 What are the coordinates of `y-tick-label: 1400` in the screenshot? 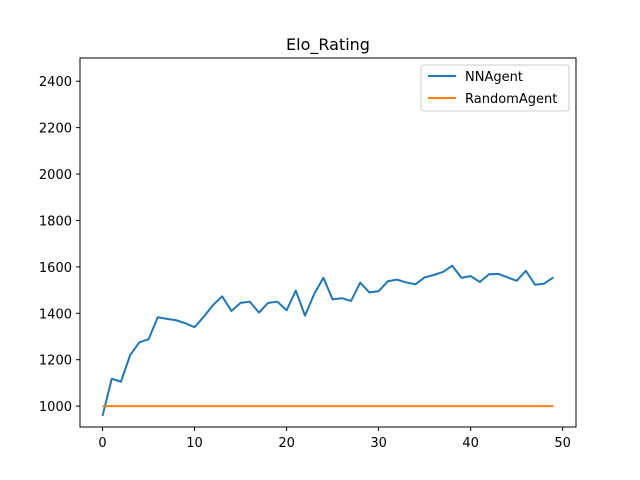 It's located at (55, 314).